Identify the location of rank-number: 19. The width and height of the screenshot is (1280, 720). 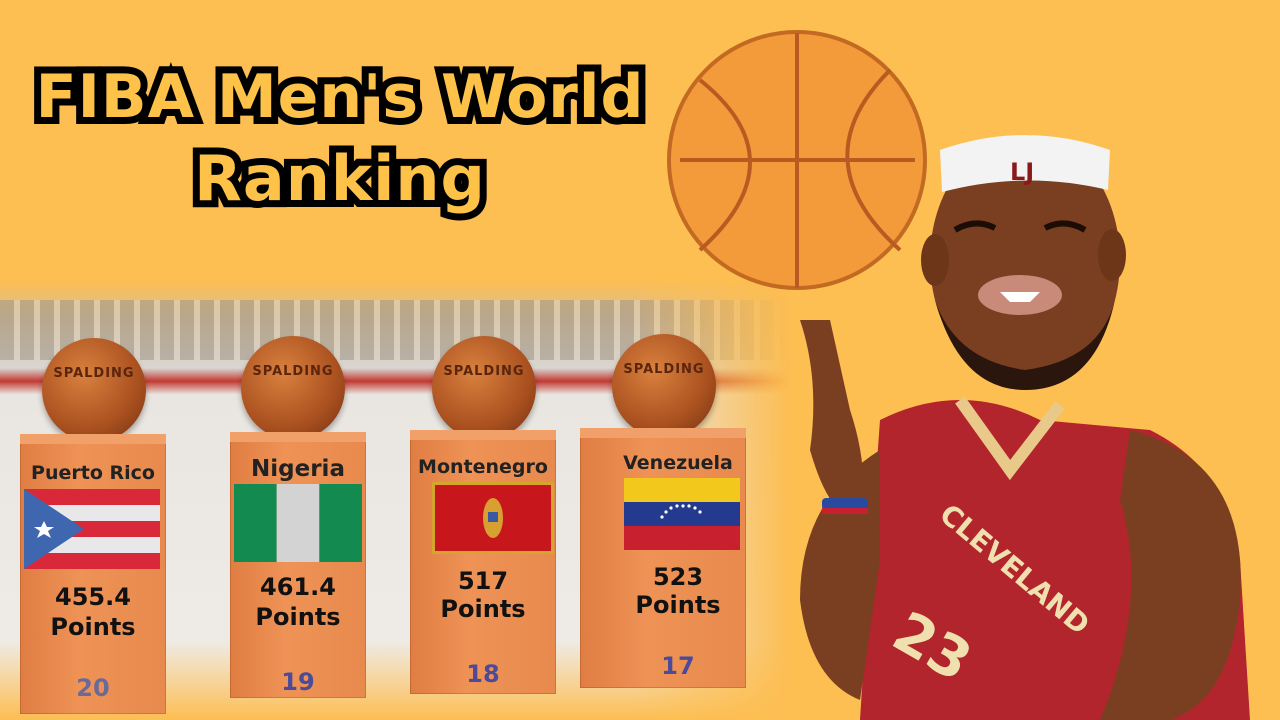
(298, 682).